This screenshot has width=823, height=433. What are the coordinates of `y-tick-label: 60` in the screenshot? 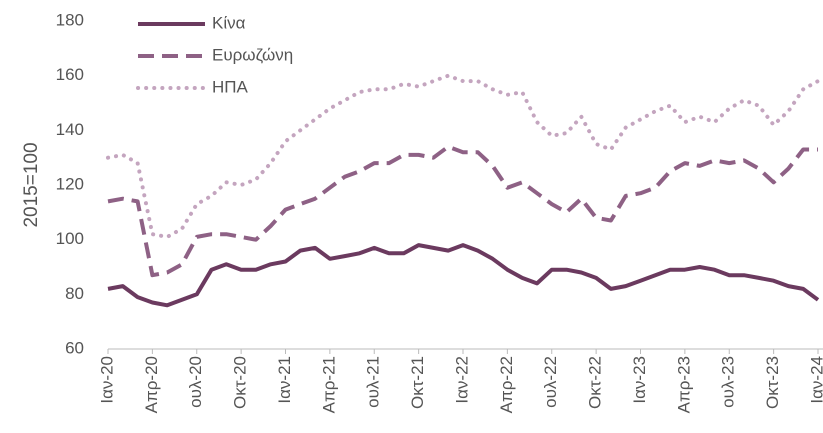 It's located at (74, 347).